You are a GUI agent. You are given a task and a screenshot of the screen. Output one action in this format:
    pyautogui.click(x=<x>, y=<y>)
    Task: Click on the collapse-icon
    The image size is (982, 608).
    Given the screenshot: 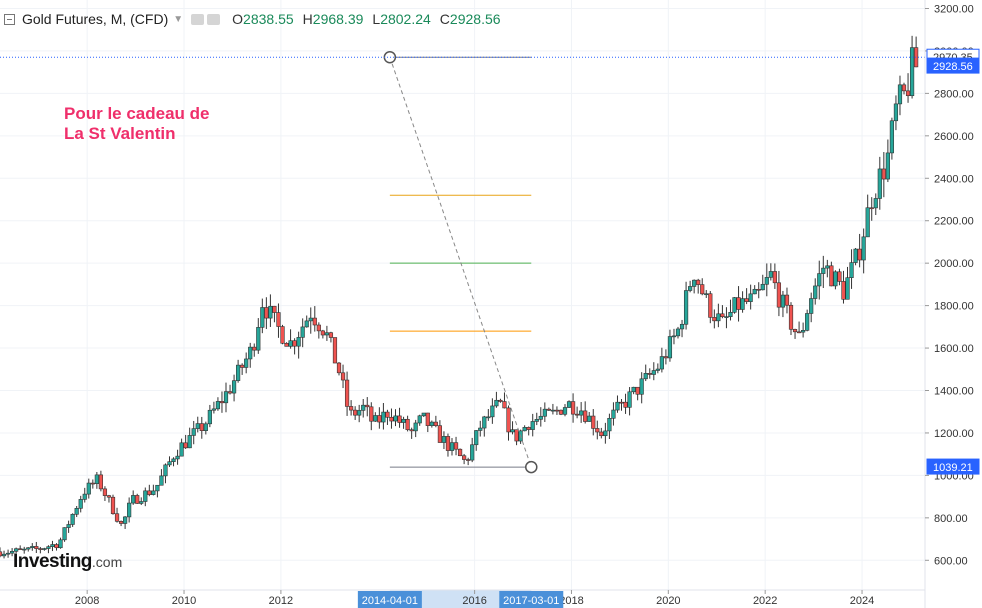 What is the action you would take?
    pyautogui.click(x=9, y=19)
    